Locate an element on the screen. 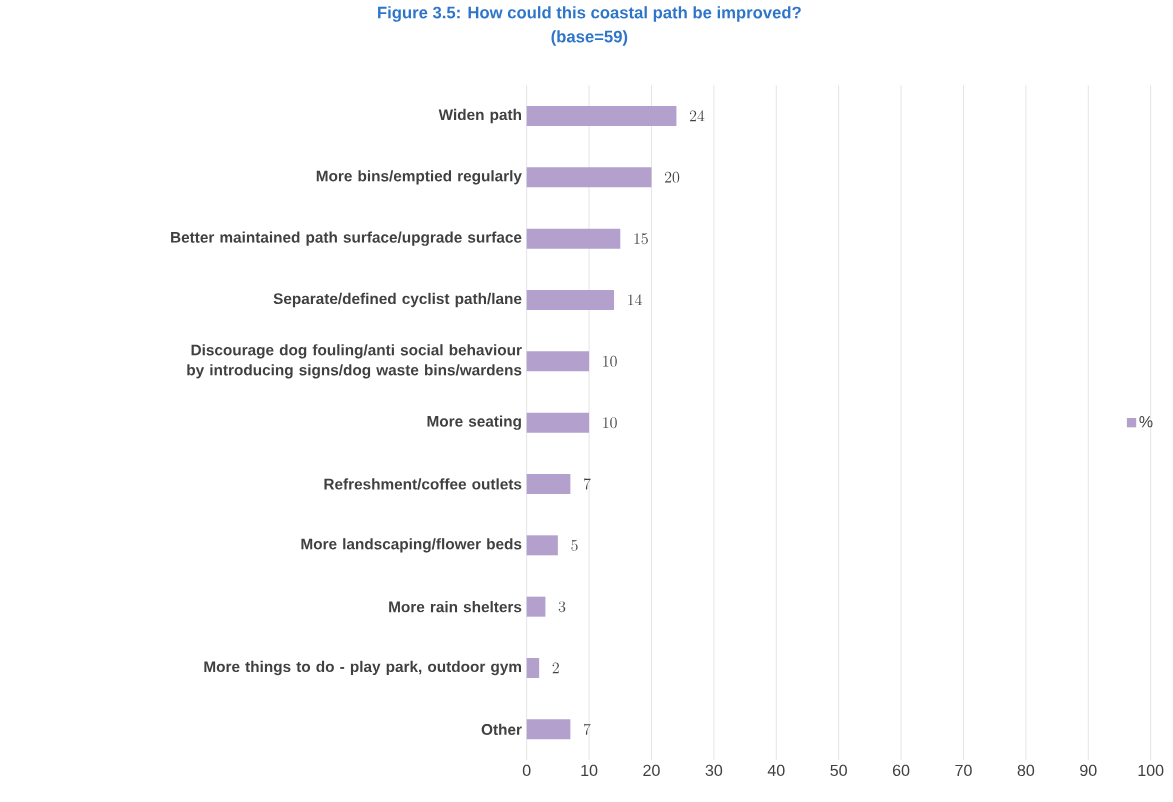 The width and height of the screenshot is (1173, 802). x-tick-label: 20 is located at coordinates (651, 770).